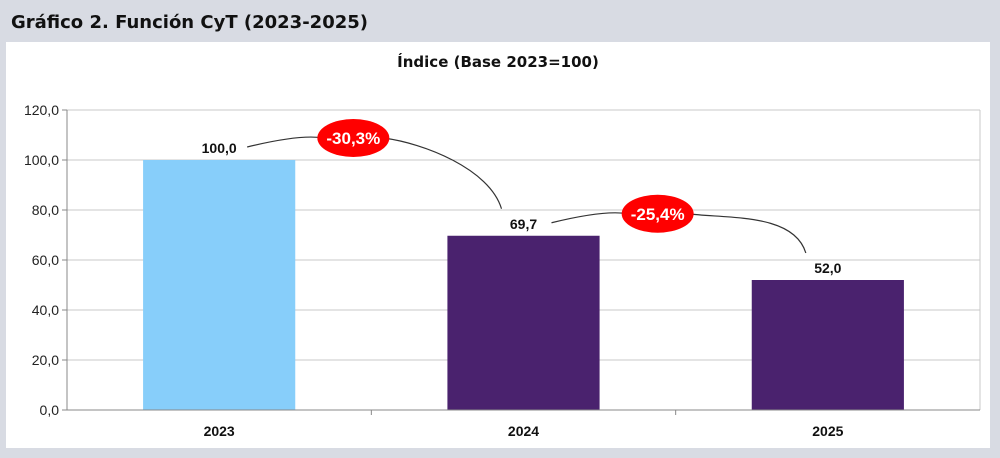 The image size is (1000, 458). I want to click on callout-label: -25,4%, so click(658, 214).